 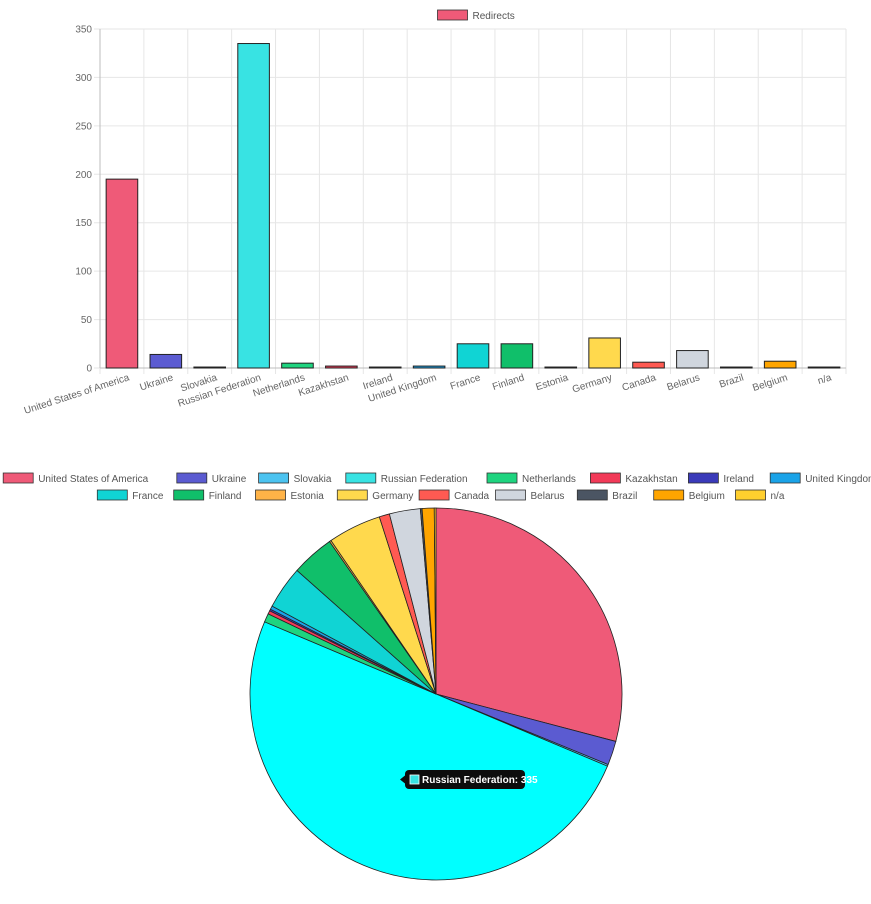 What do you see at coordinates (480, 780) in the screenshot?
I see `tooltip-label: Russian Federation: 335` at bounding box center [480, 780].